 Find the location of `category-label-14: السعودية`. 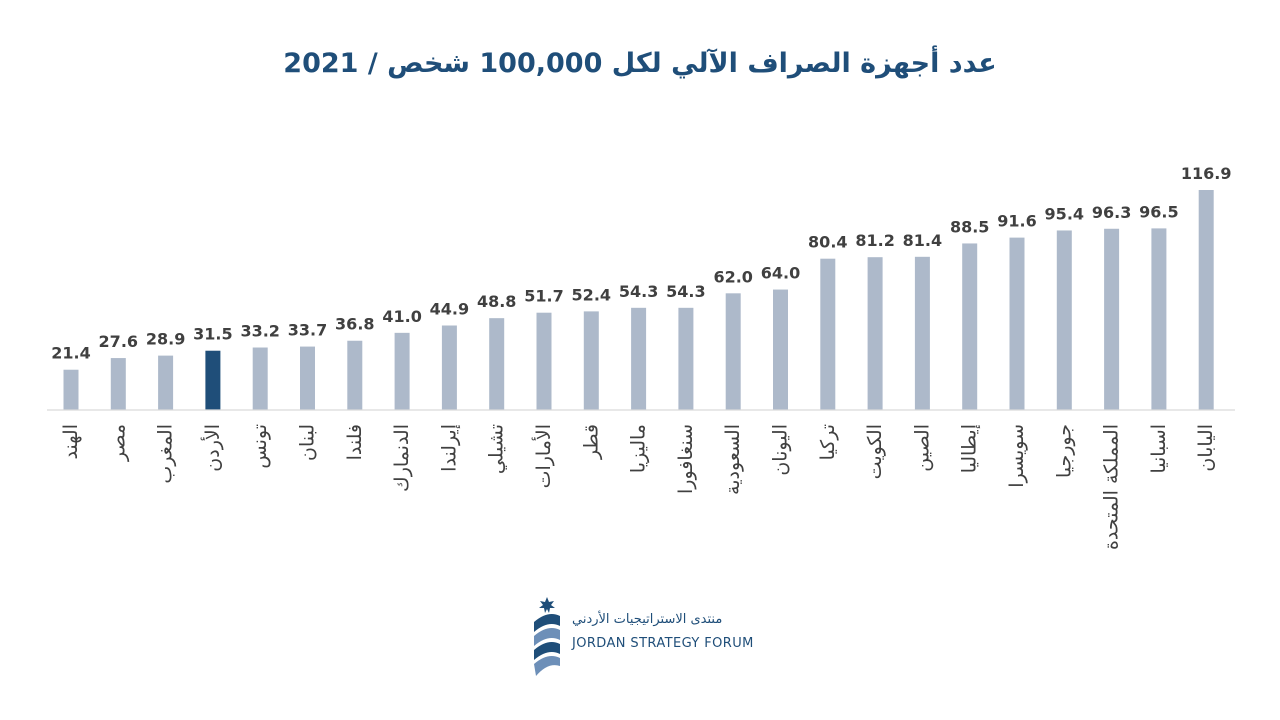

category-label-14: السعودية is located at coordinates (733, 459).